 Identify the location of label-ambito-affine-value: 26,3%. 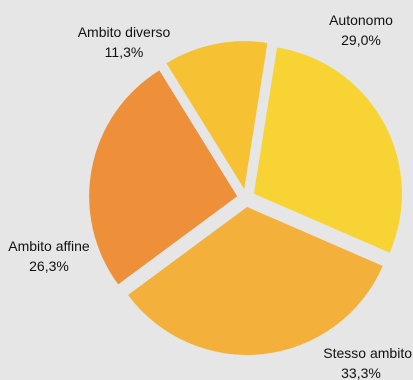
(49, 266).